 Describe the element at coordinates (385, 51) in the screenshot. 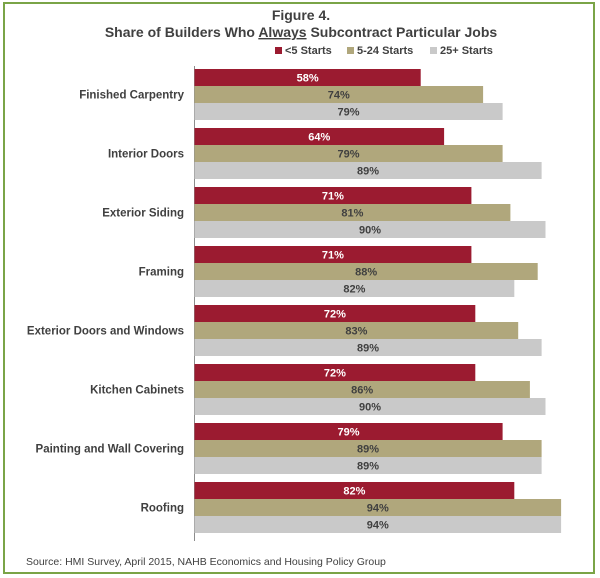

I see `legend-label-2: 5-24 Starts` at that location.